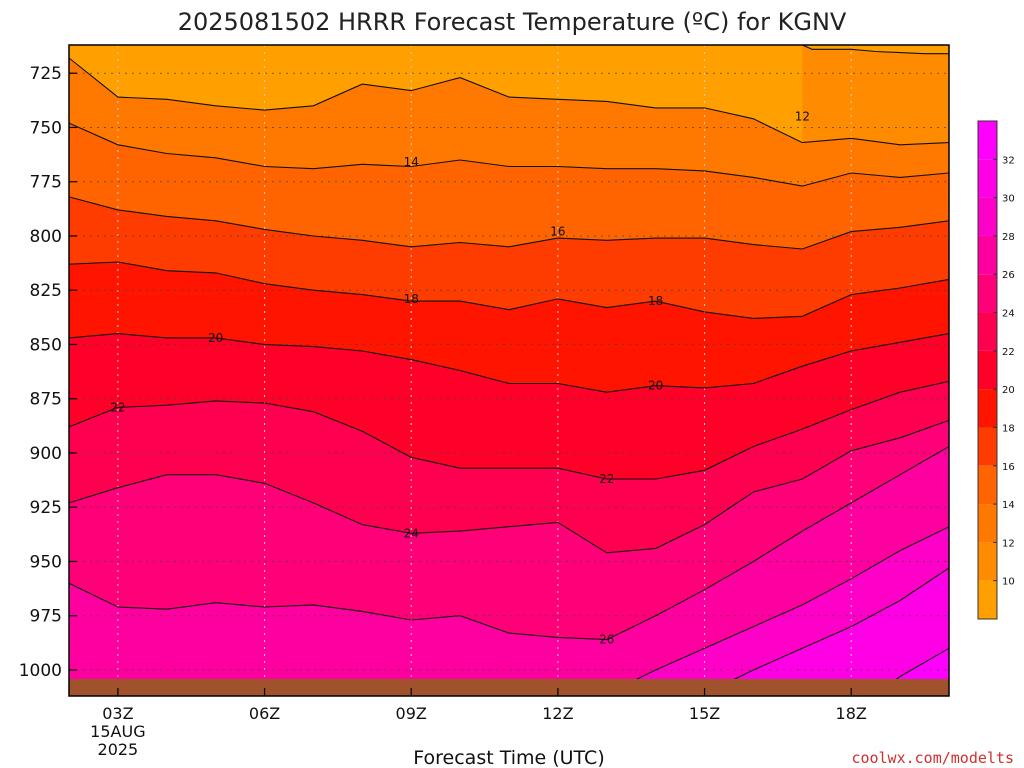 The height and width of the screenshot is (768, 1024). I want to click on credit-text: coolwx.com/modelts, so click(932, 758).